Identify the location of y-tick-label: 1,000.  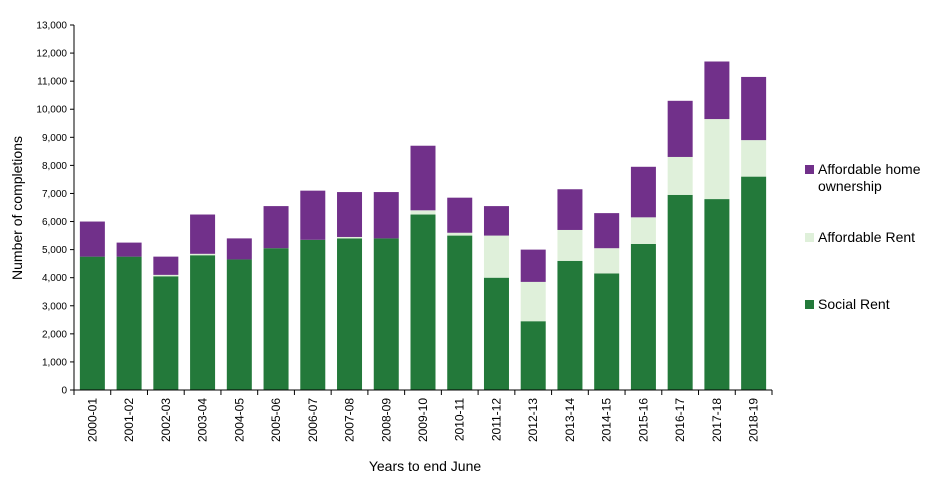
(54, 362).